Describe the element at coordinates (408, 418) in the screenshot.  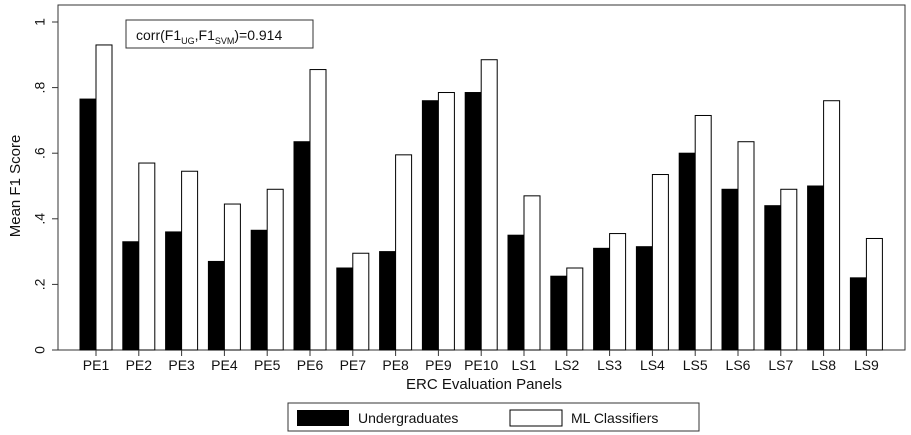
I see `legend-label-undergraduates: Undergraduates` at that location.